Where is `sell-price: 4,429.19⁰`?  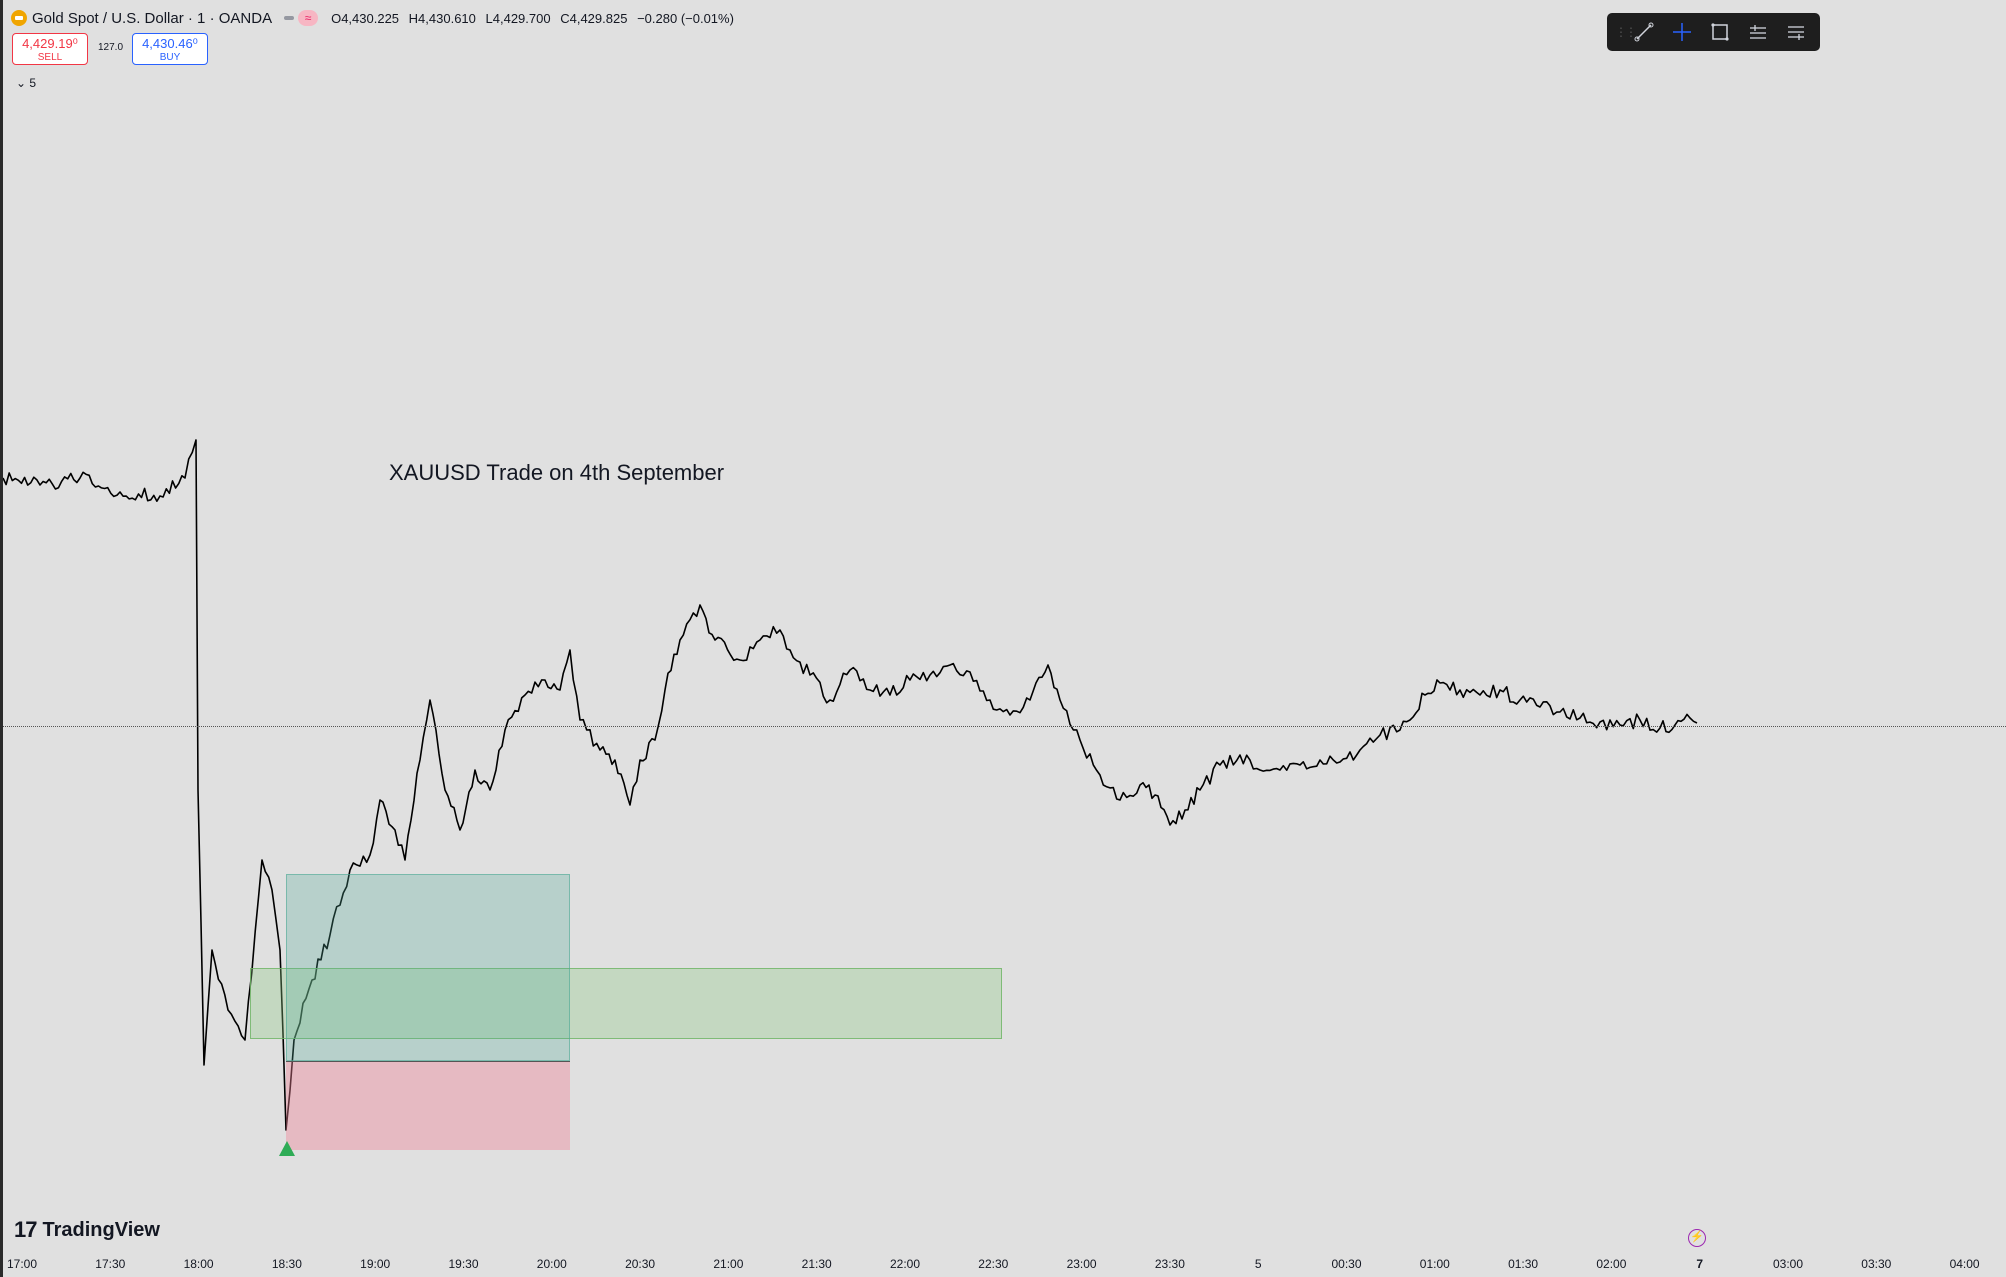
sell-price: 4,429.19⁰ is located at coordinates (50, 43).